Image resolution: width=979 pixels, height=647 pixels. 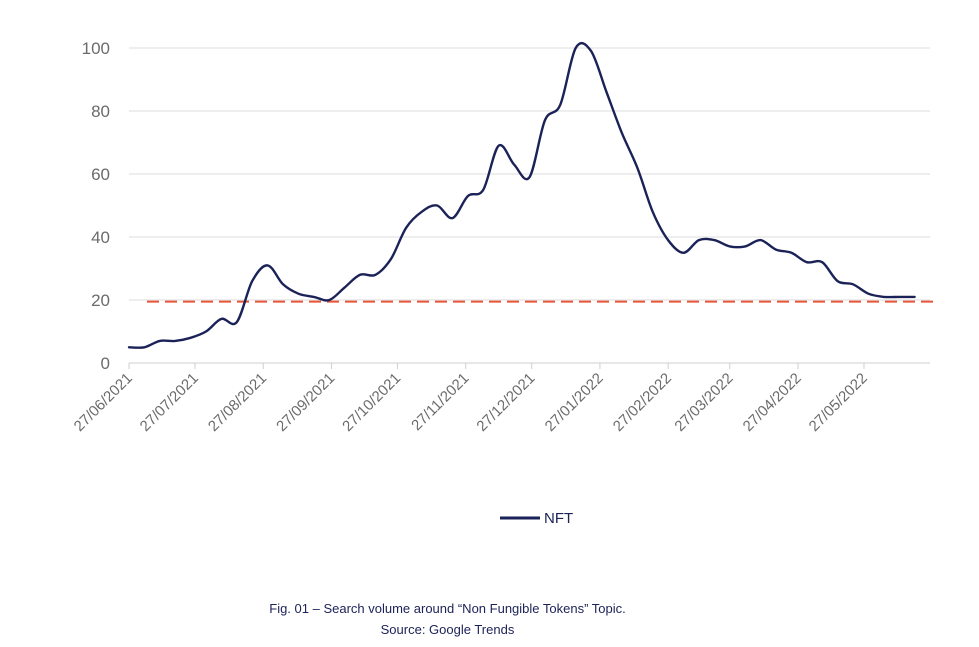 I want to click on x-tick-label: 27/05/2022, so click(x=838, y=402).